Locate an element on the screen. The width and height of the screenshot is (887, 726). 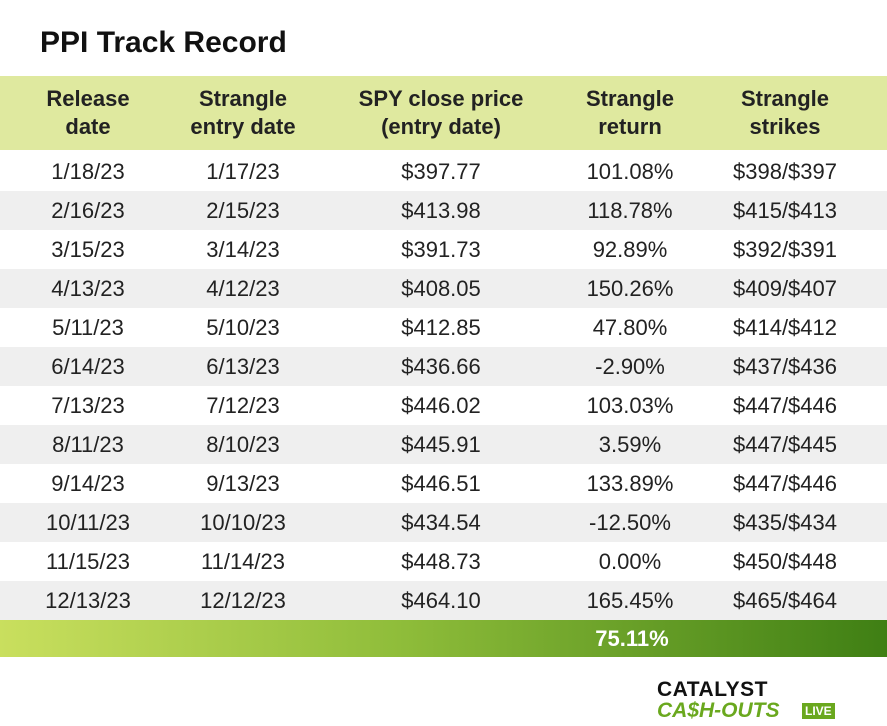
table-cell: 1/18/23 is located at coordinates (88, 171).